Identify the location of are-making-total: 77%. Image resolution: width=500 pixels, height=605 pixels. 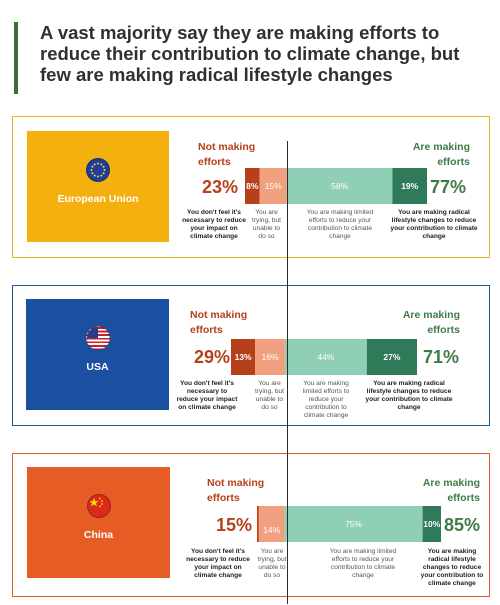
(448, 187).